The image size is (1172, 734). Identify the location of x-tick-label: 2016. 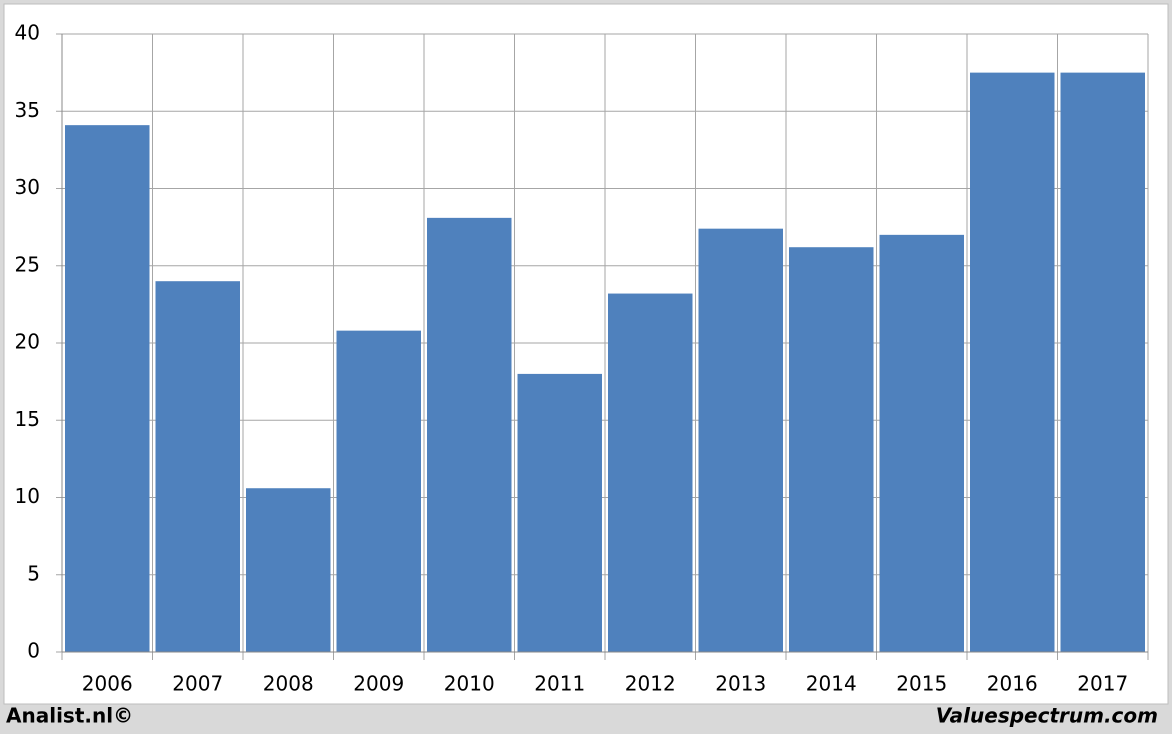
(1012, 684).